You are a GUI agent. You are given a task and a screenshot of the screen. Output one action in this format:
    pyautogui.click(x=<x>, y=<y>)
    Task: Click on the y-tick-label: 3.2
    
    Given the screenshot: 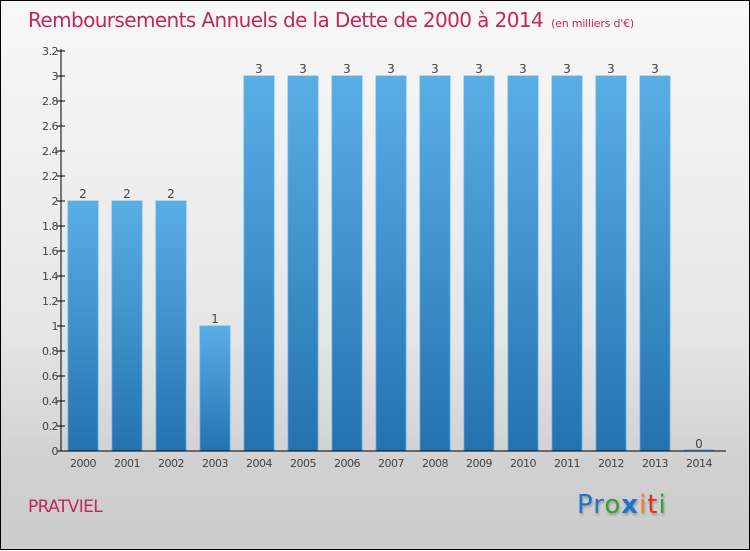 What is the action you would take?
    pyautogui.click(x=50, y=51)
    